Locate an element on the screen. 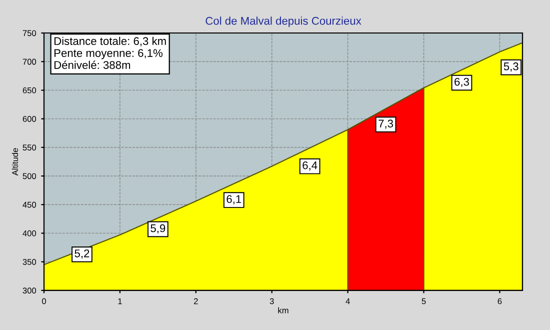 The image size is (550, 330). x-tick-label: 1 is located at coordinates (120, 301).